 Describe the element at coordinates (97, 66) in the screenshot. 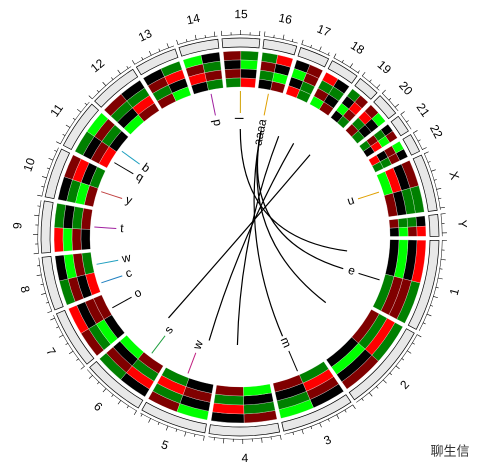

I see `chromosome-label: 12` at that location.